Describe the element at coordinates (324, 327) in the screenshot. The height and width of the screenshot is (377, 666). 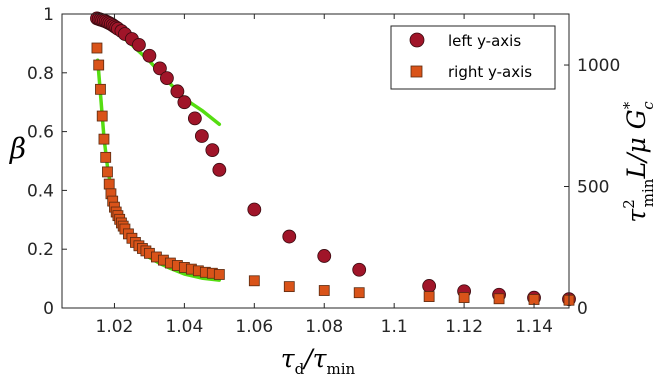
I see `x-tick-label: 1.08` at that location.